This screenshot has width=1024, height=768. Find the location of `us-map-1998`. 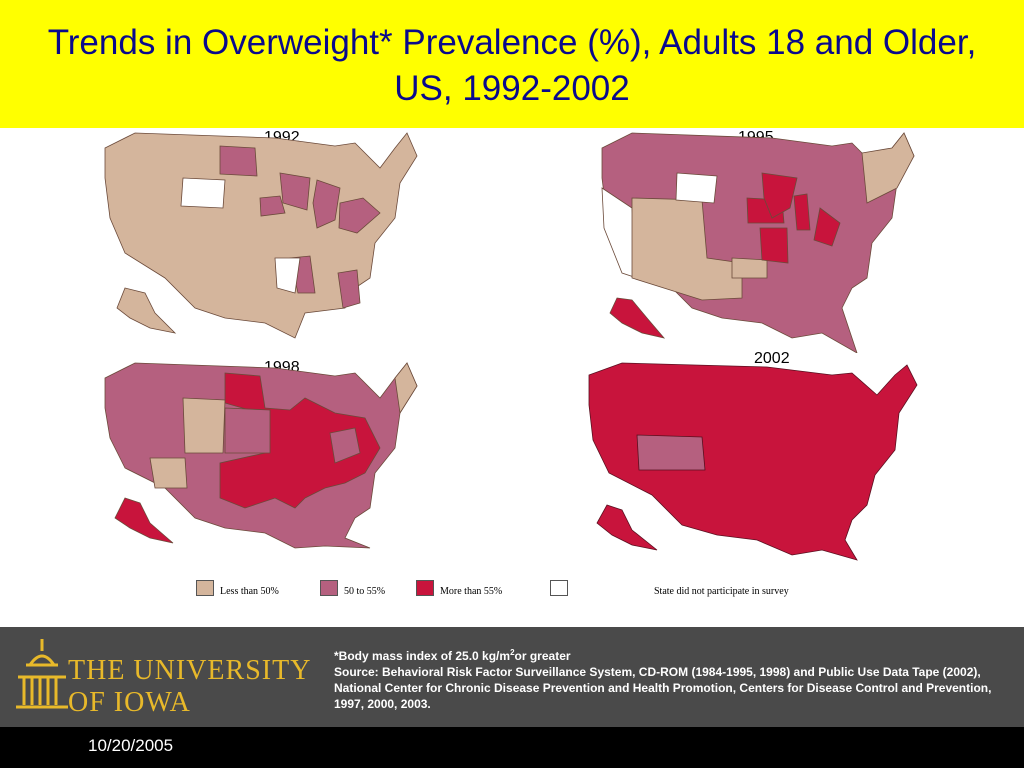

us-map-1998 is located at coordinates (261, 455).